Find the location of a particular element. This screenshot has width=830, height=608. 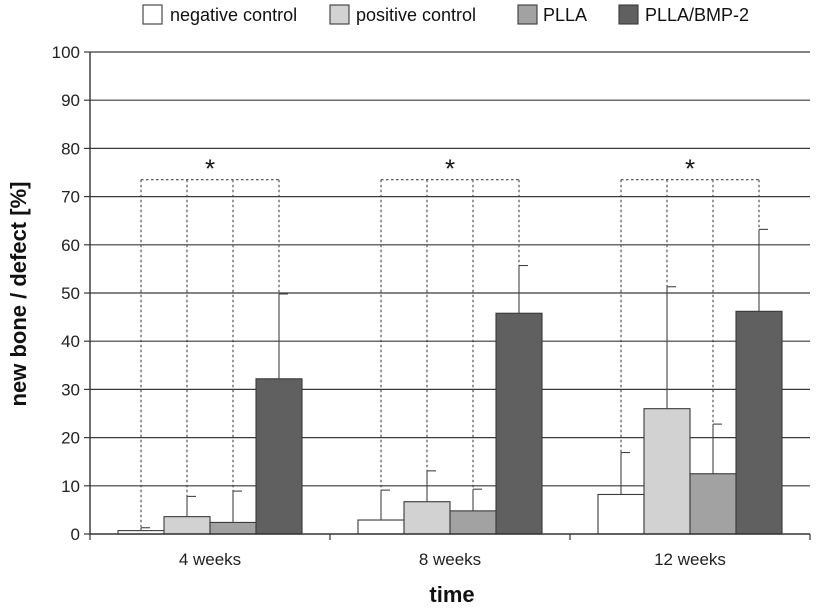

y-tick-label-80: 80 is located at coordinates (70, 148).